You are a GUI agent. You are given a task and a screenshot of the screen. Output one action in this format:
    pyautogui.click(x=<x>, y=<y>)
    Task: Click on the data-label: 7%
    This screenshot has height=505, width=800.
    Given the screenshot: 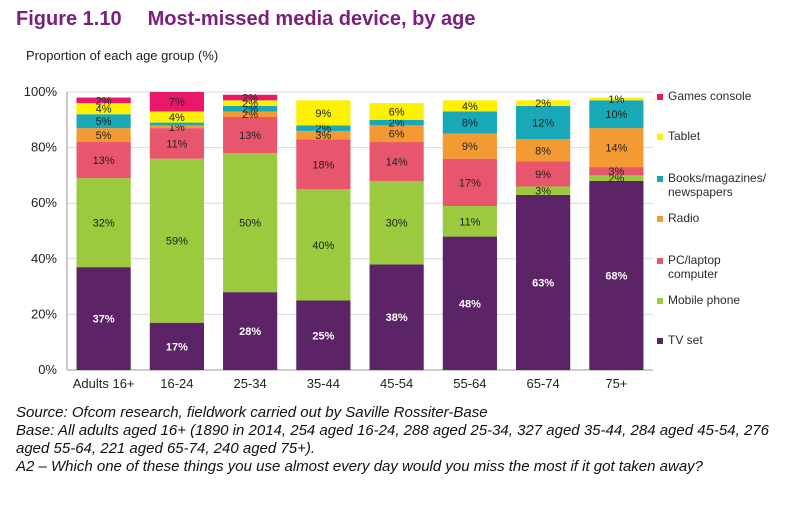 What is the action you would take?
    pyautogui.click(x=177, y=103)
    